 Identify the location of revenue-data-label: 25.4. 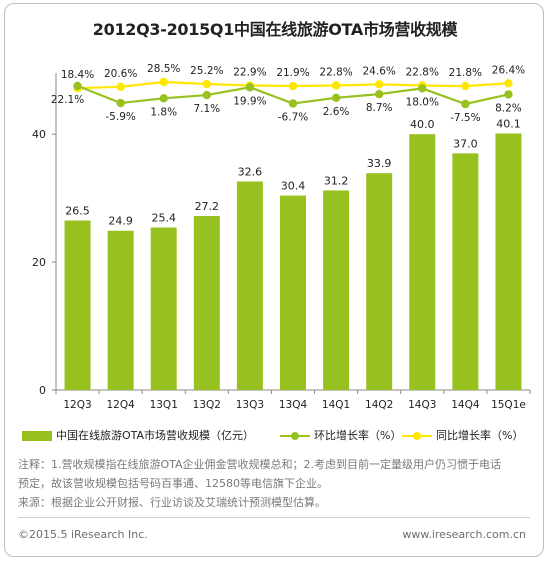
(163, 218).